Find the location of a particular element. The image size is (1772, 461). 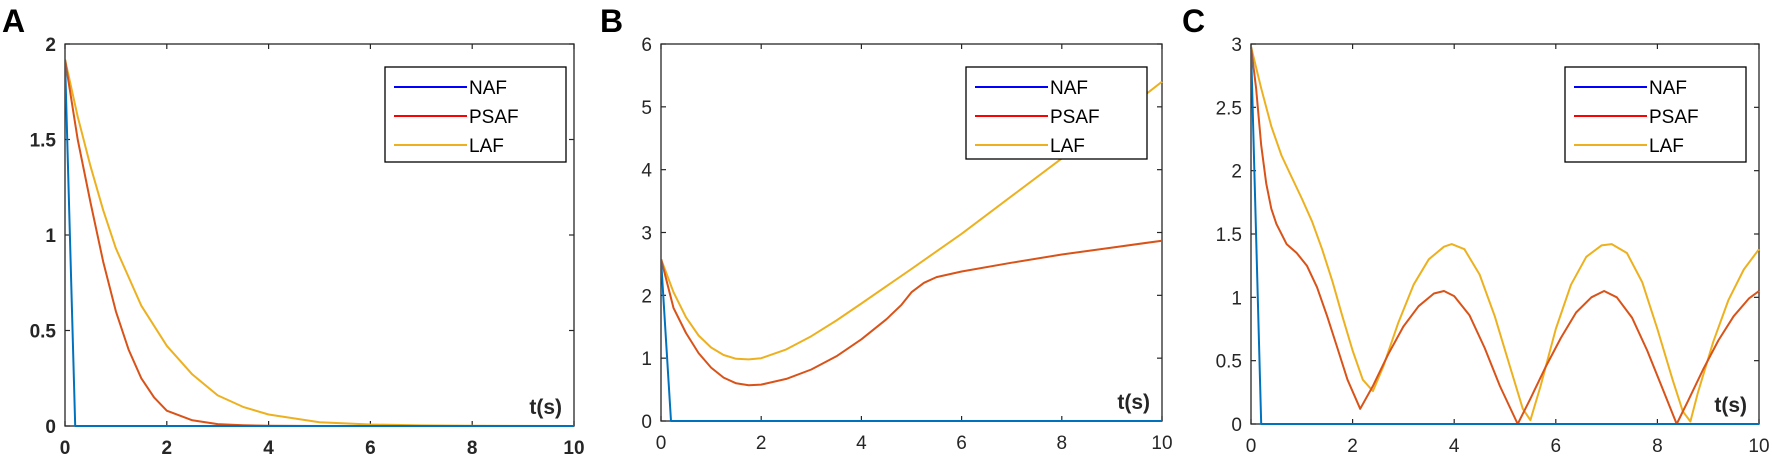

y-tick-label: 5 is located at coordinates (646, 108).